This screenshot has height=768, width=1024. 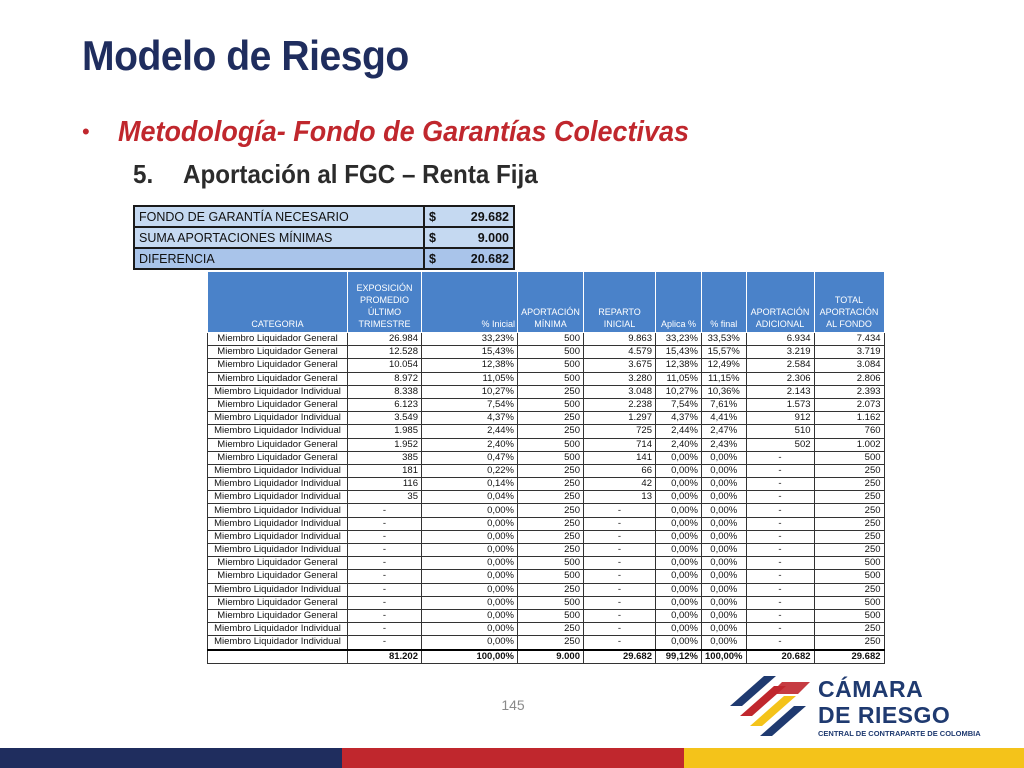 What do you see at coordinates (724, 352) in the screenshot?
I see `table-cell: 15,57%` at bounding box center [724, 352].